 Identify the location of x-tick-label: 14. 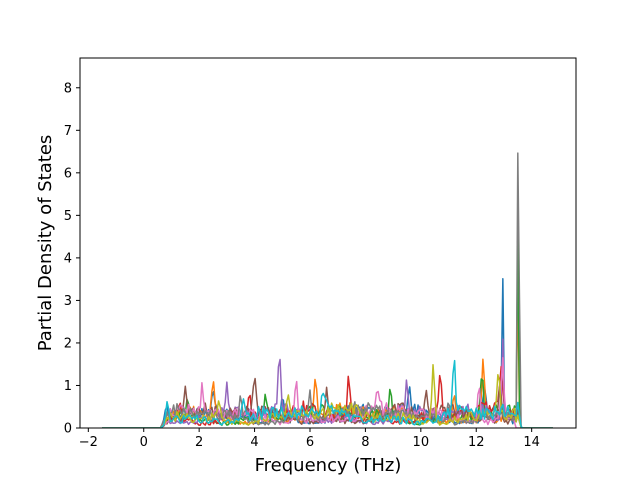
(531, 442).